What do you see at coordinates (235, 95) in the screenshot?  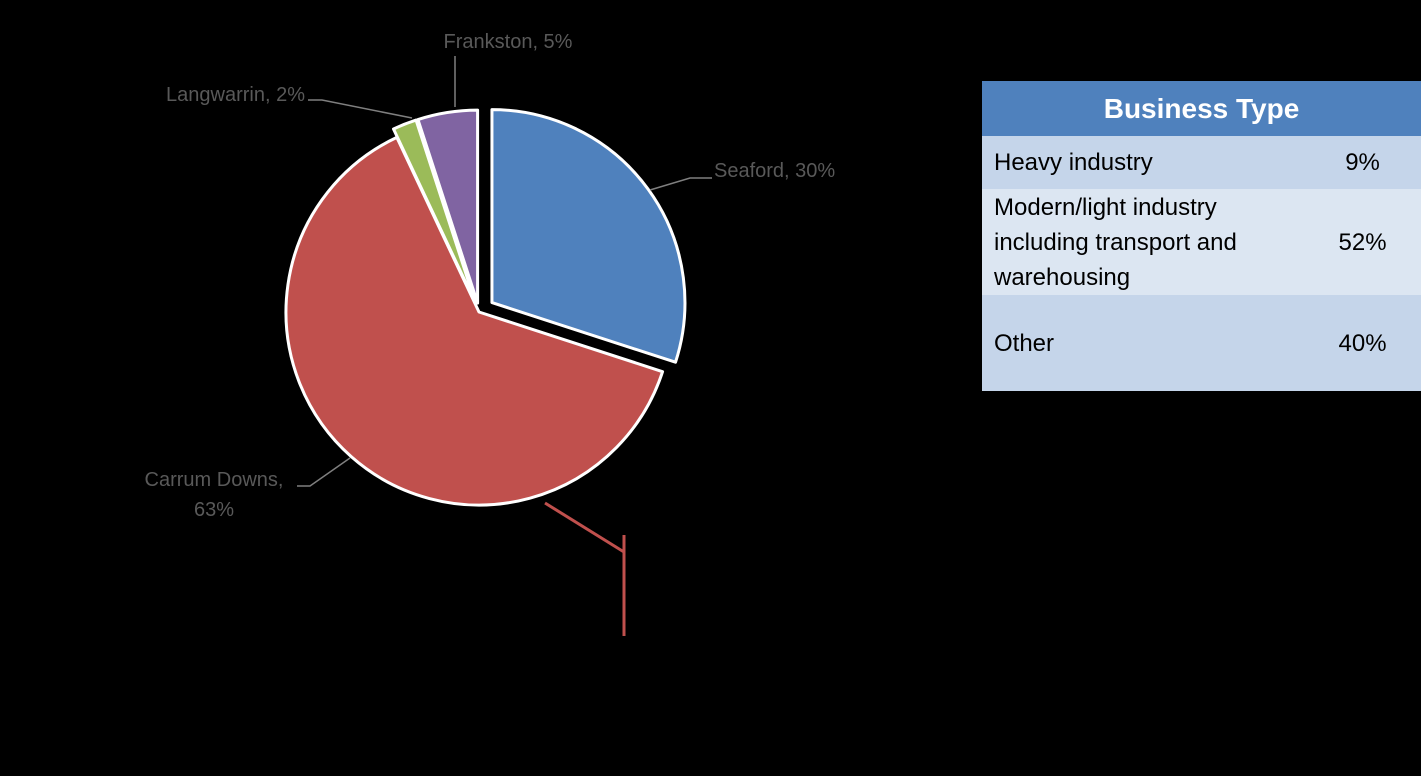 I see `data-label: Langwarrin, 2%` at bounding box center [235, 95].